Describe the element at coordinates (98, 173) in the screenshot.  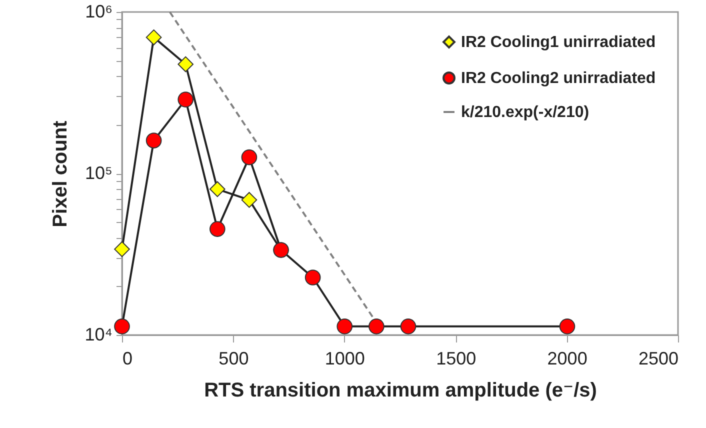
I see `y-tick-label: 10⁵` at that location.